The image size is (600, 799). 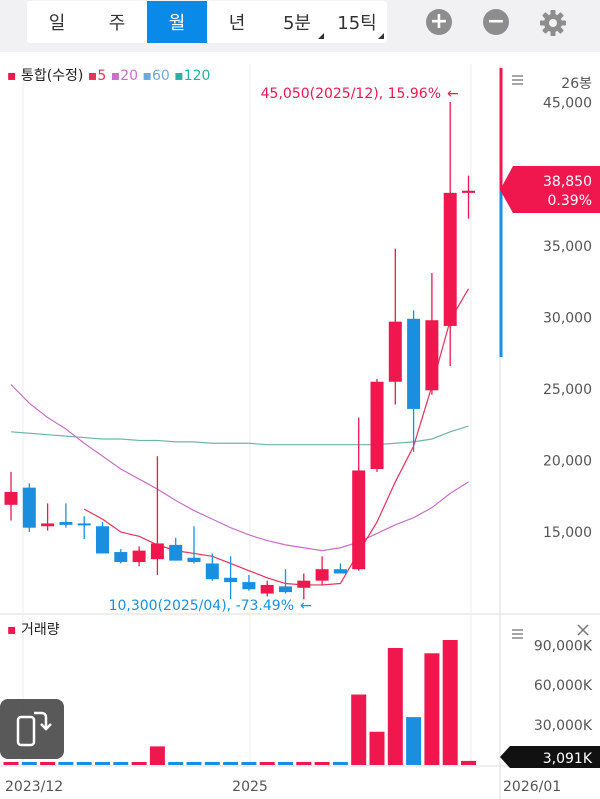 I want to click on toolbar: 일 주 월 년 5분 15틱 + −, so click(x=300, y=26).